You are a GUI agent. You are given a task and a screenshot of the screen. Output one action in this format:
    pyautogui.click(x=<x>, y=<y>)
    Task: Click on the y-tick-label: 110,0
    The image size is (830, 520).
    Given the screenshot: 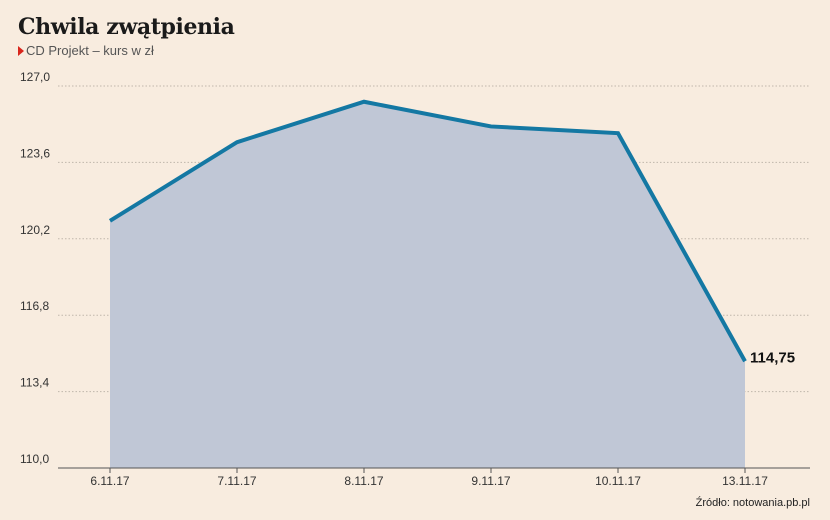 What is the action you would take?
    pyautogui.click(x=34, y=459)
    